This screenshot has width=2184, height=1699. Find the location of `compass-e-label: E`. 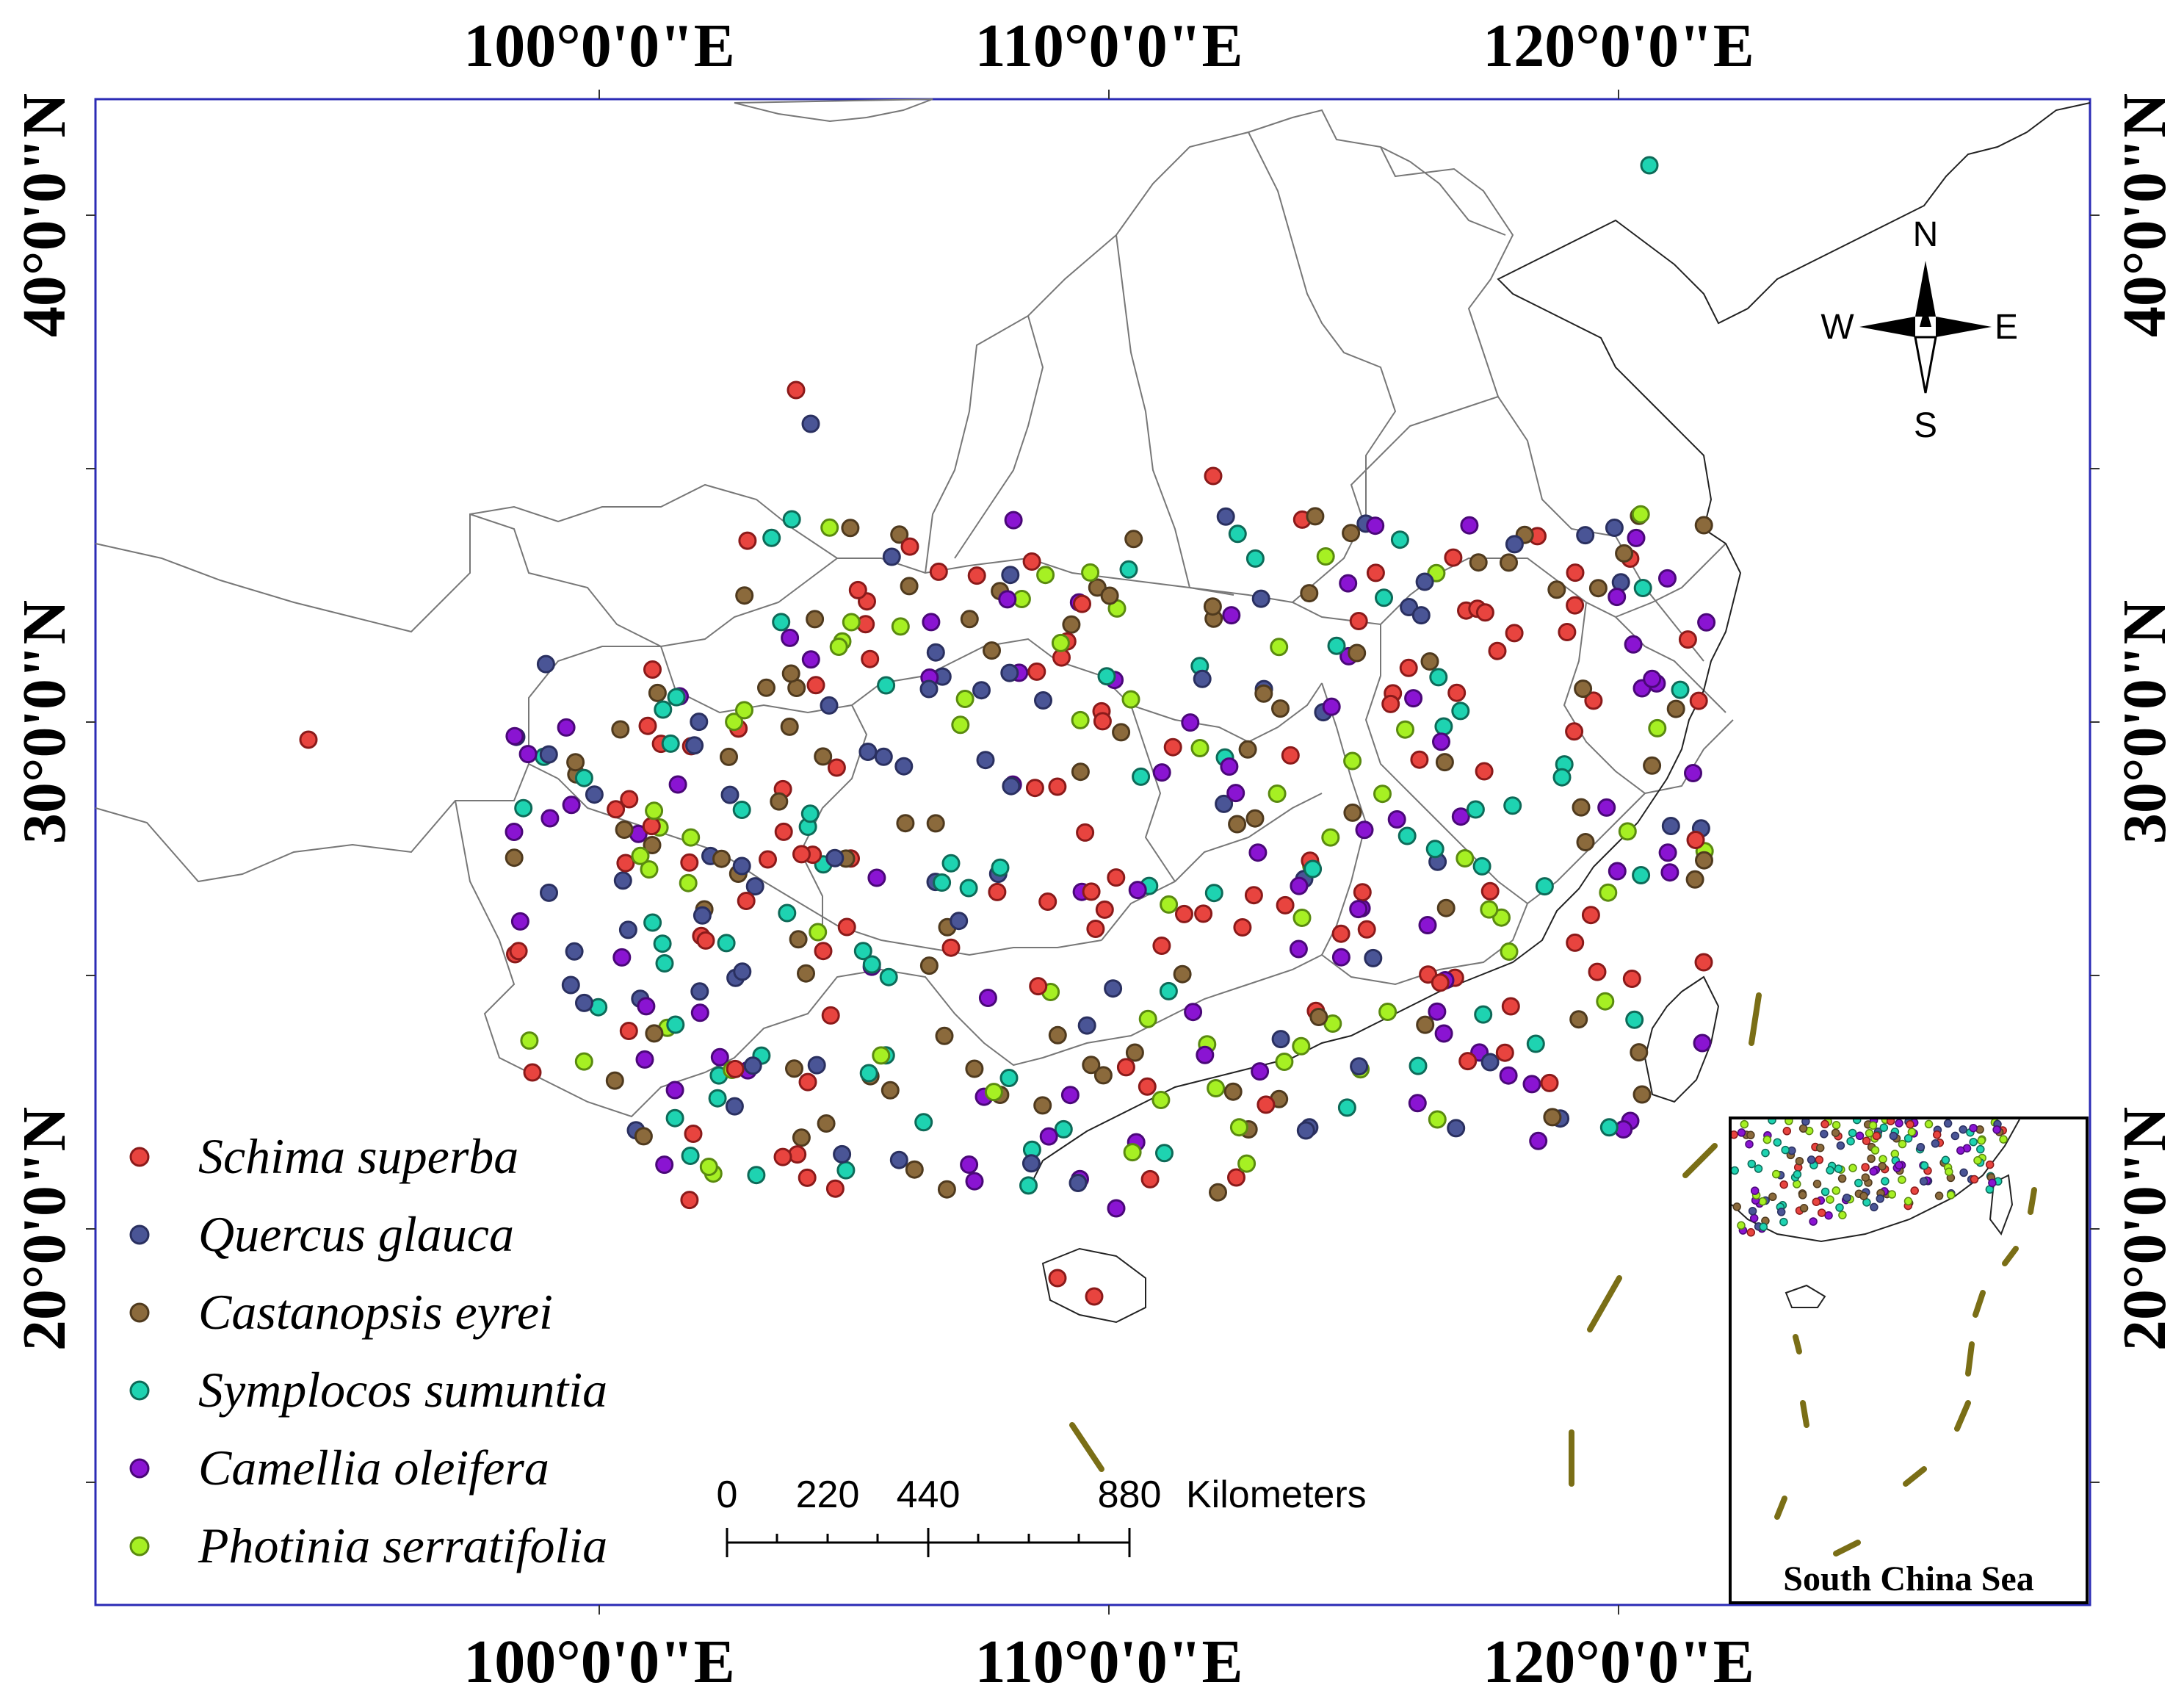

compass-e-label: E is located at coordinates (2006, 327).